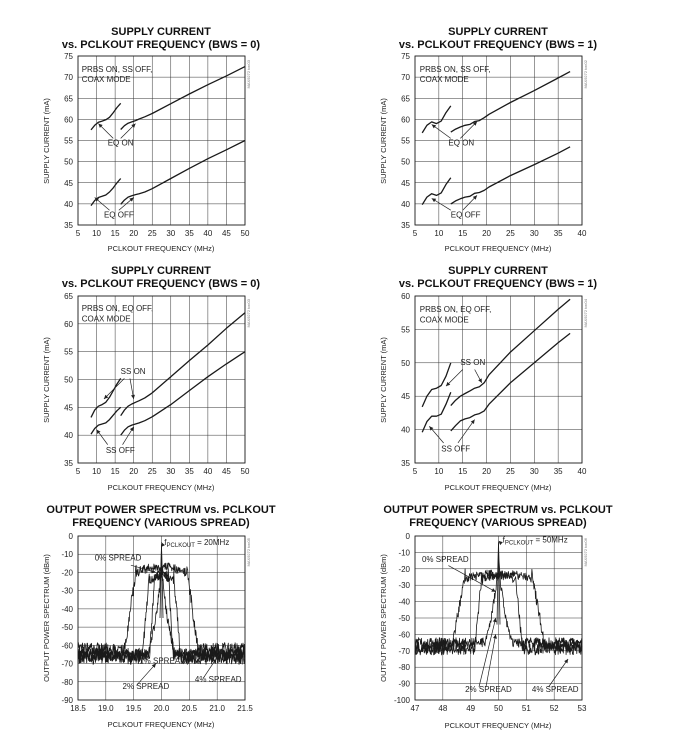  What do you see at coordinates (404, 585) in the screenshot?
I see `y-tick-label: -30` at bounding box center [404, 585].